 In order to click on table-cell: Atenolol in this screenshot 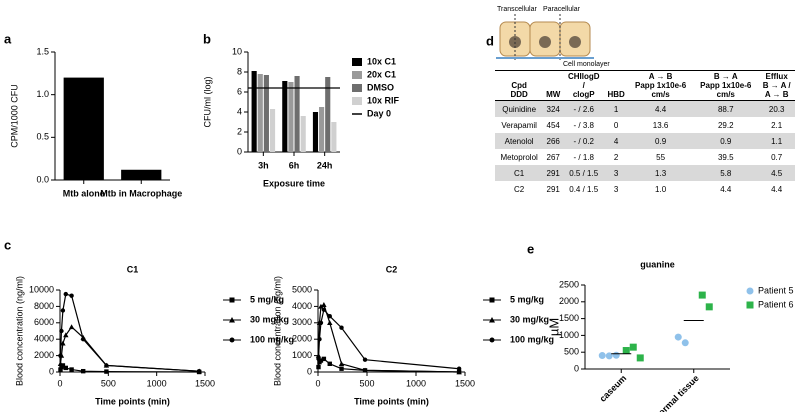, I will do `click(519, 141)`.